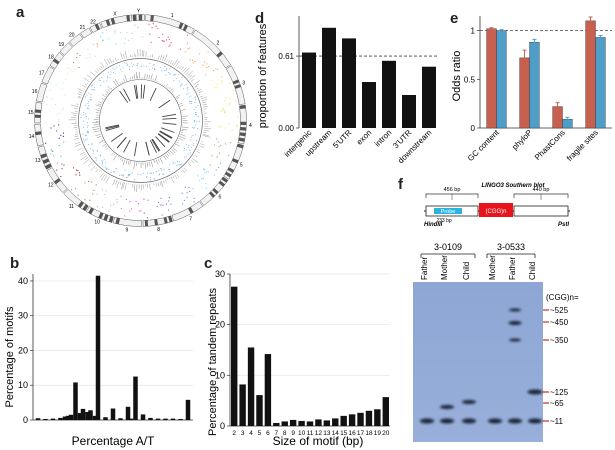  What do you see at coordinates (23, 316) in the screenshot?
I see `y-tick-label: 30` at bounding box center [23, 316].